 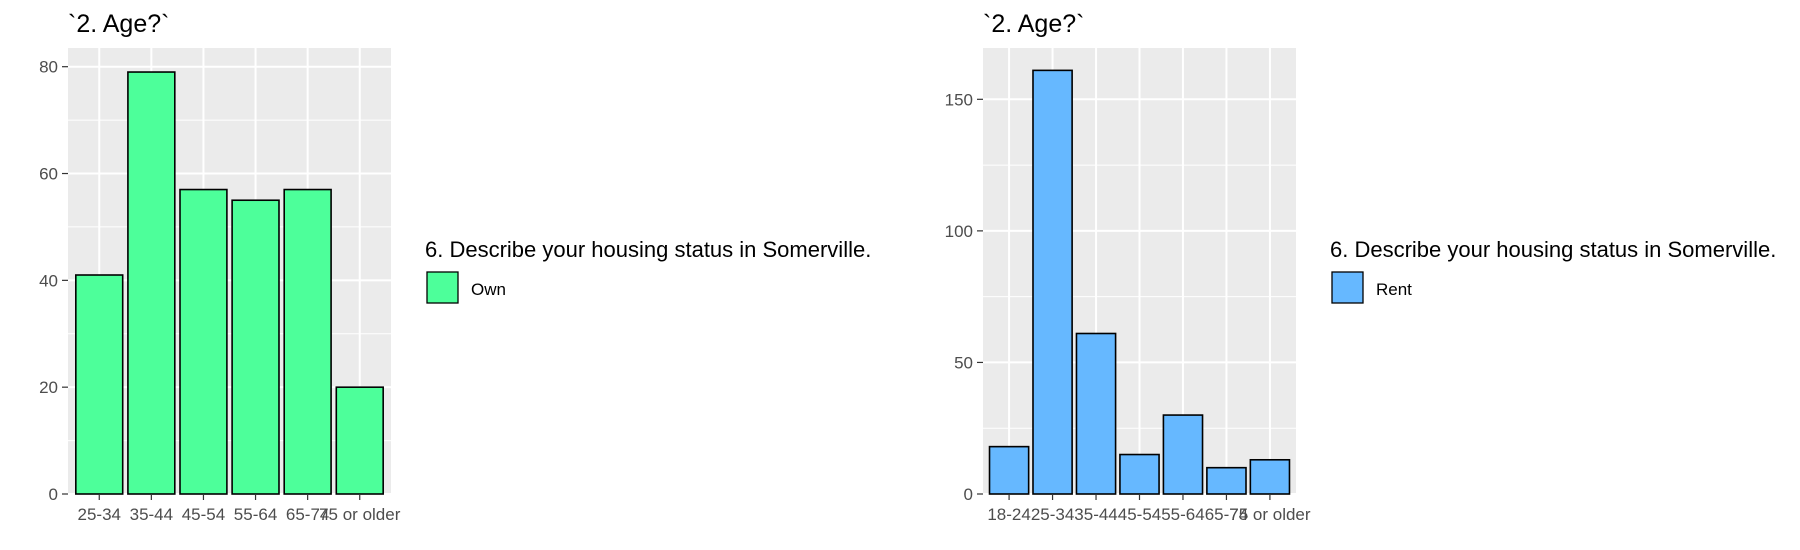 What do you see at coordinates (1008, 514) in the screenshot?
I see `x-tick-label: 18-24` at bounding box center [1008, 514].